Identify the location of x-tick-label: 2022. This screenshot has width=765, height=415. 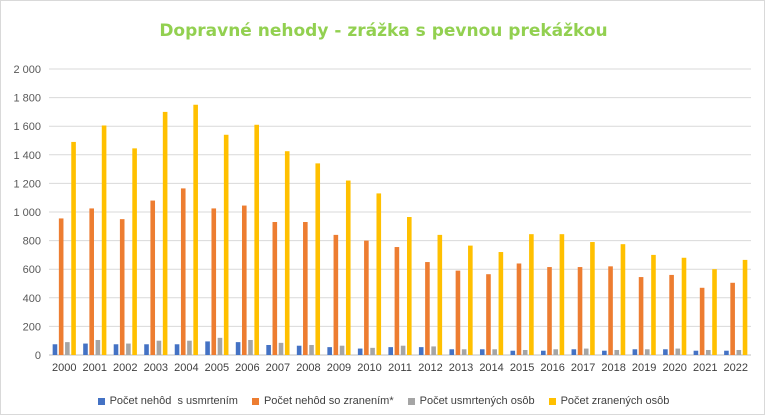
(735, 368).